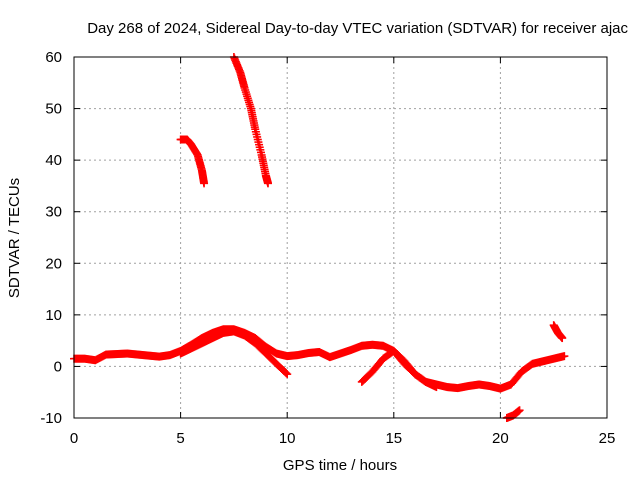 The width and height of the screenshot is (640, 480). I want to click on y-tick-label: -10, so click(51, 418).